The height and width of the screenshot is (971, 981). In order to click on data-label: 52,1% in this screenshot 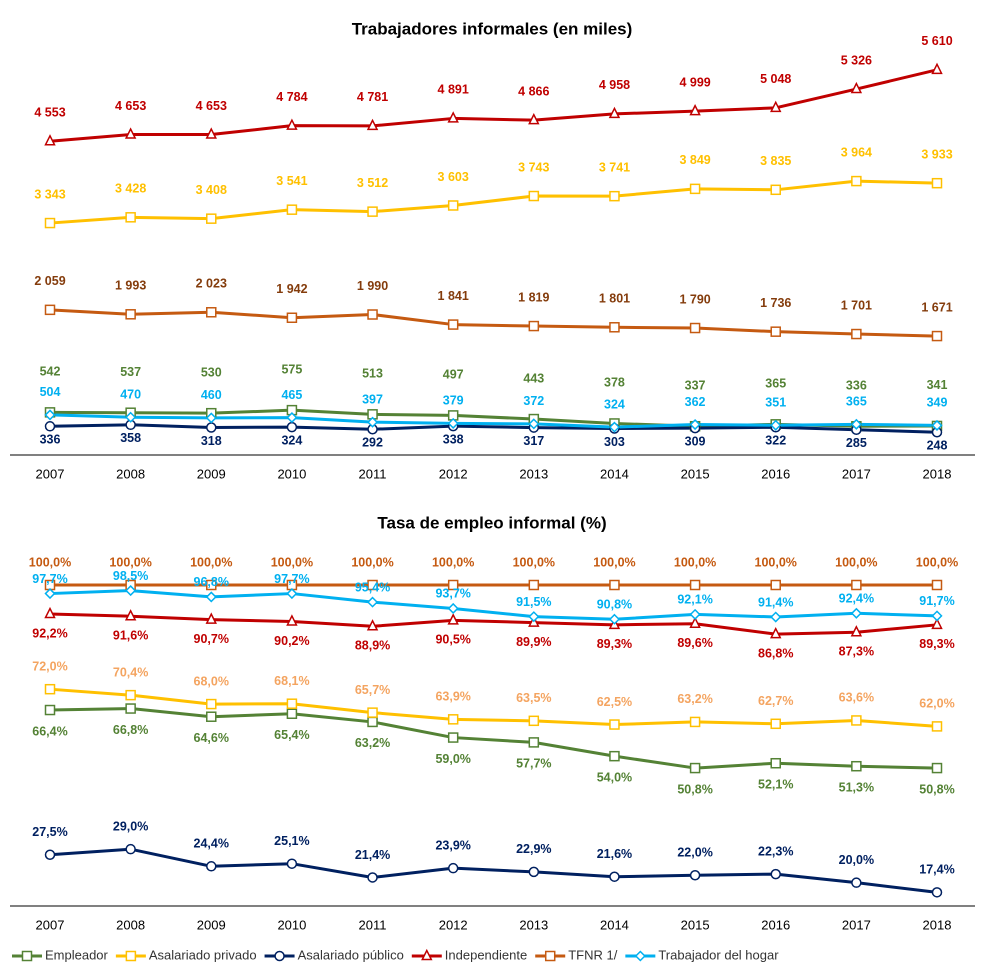, I will do `click(775, 785)`.